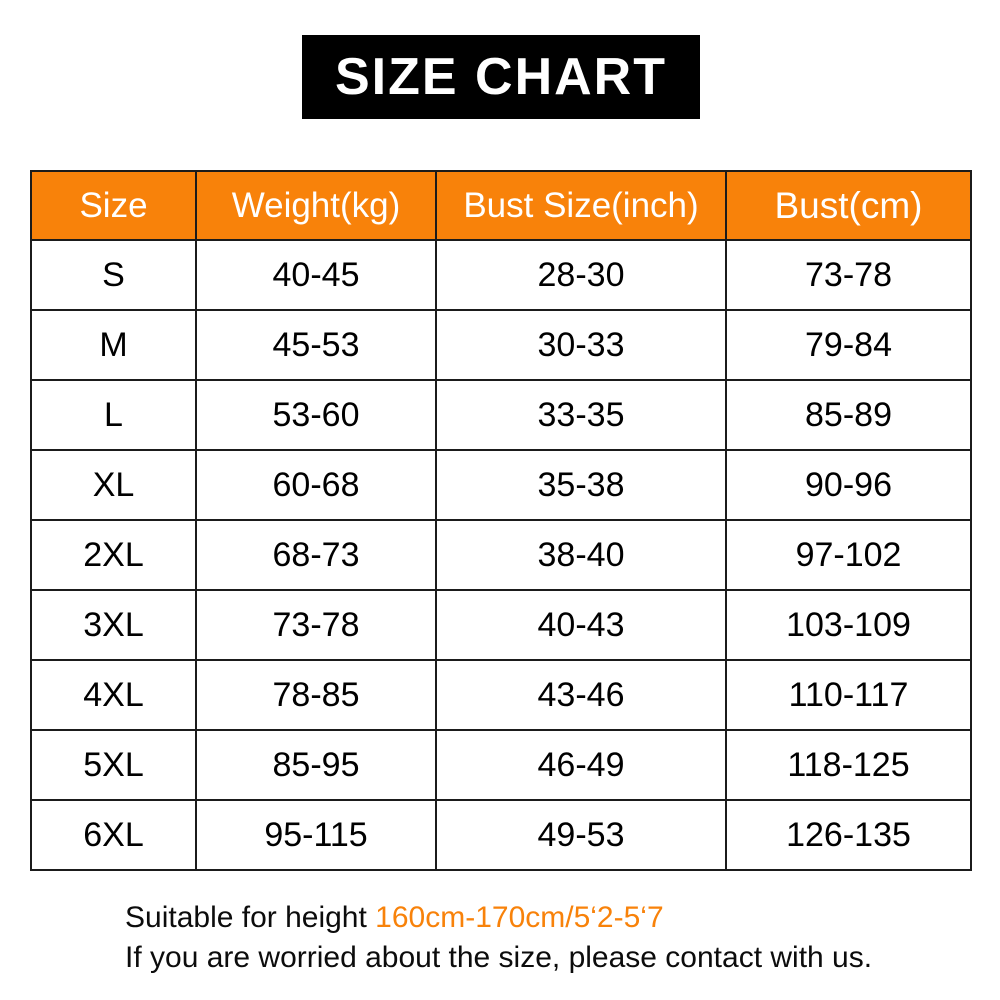  What do you see at coordinates (581, 345) in the screenshot?
I see `cell-bust-inch: 30-33` at bounding box center [581, 345].